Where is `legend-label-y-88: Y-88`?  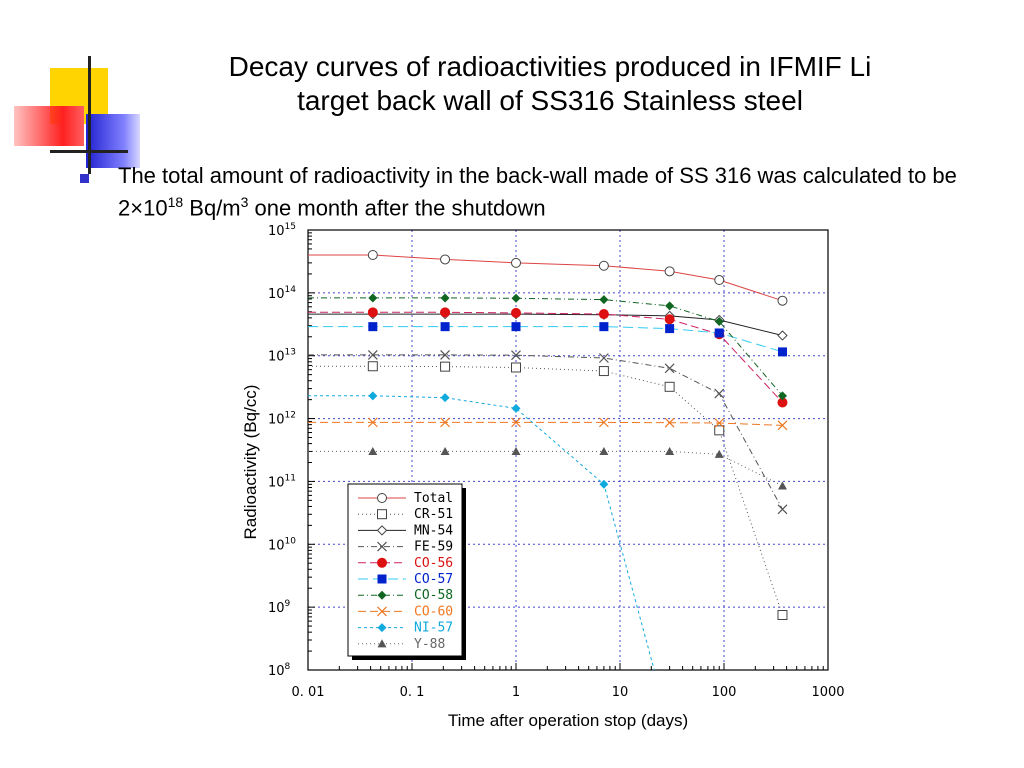 legend-label-y-88: Y-88 is located at coordinates (429, 644).